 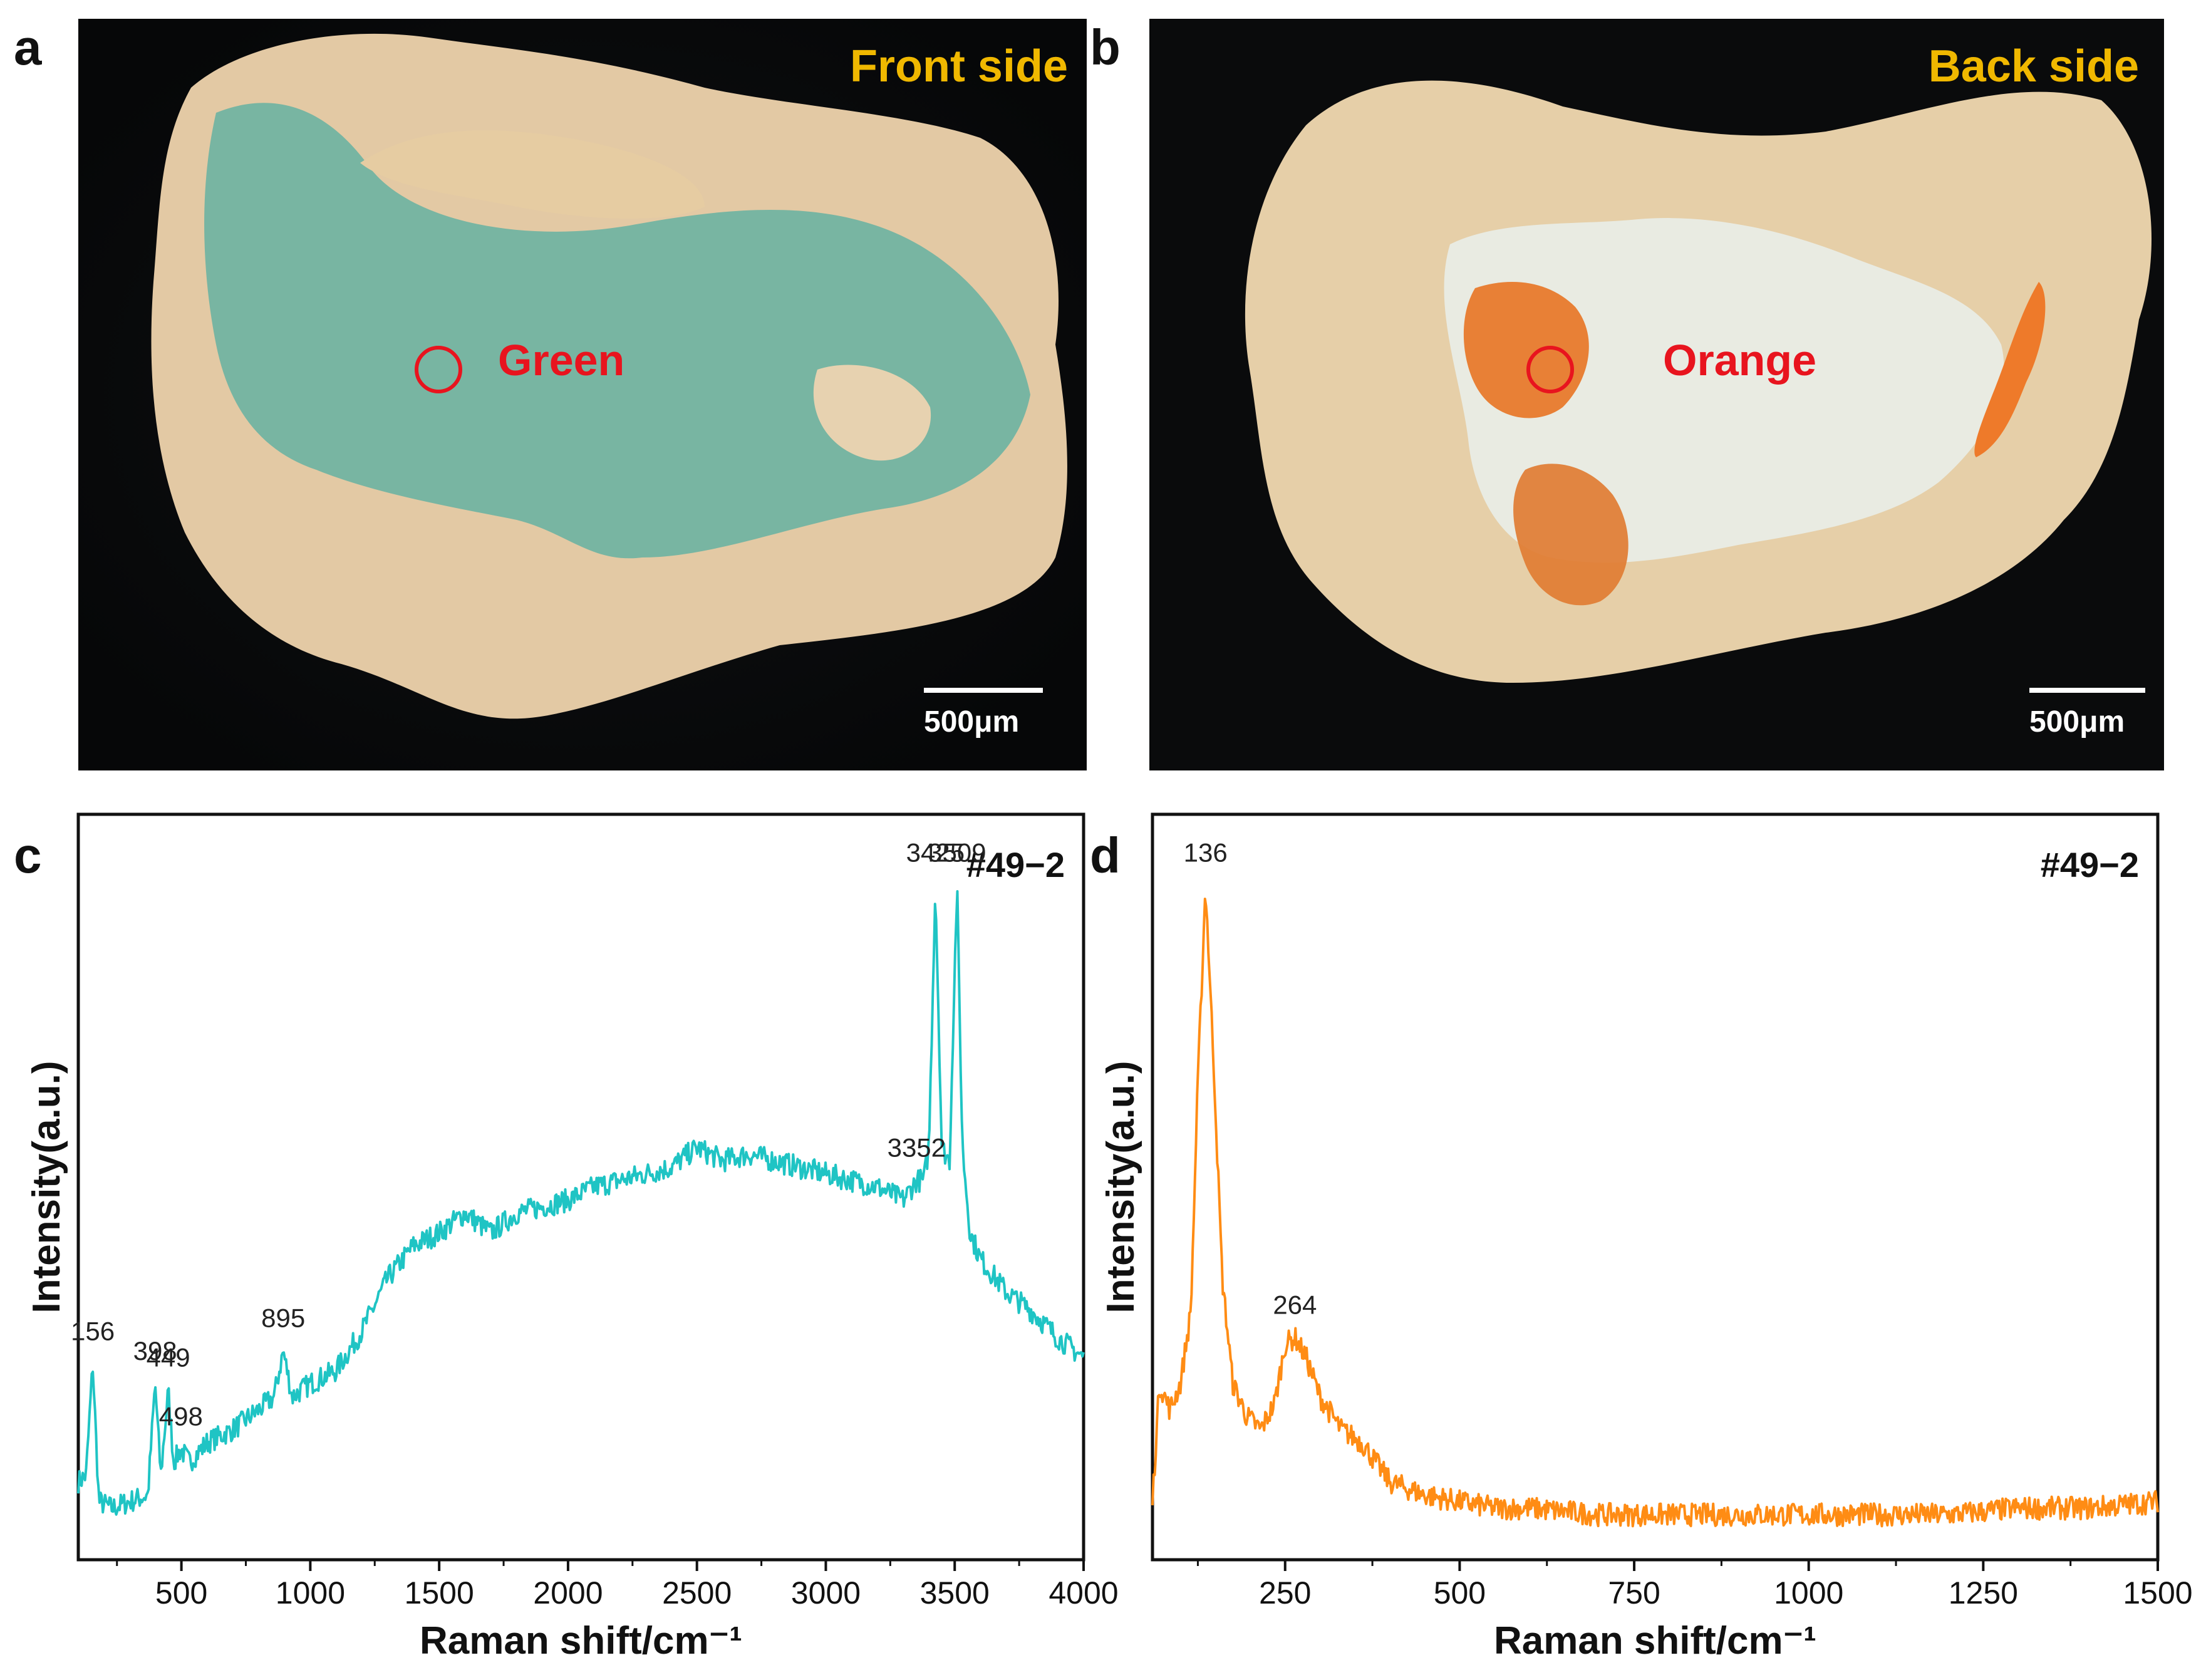 I want to click on x-tick-label: 250, so click(x=1285, y=1592).